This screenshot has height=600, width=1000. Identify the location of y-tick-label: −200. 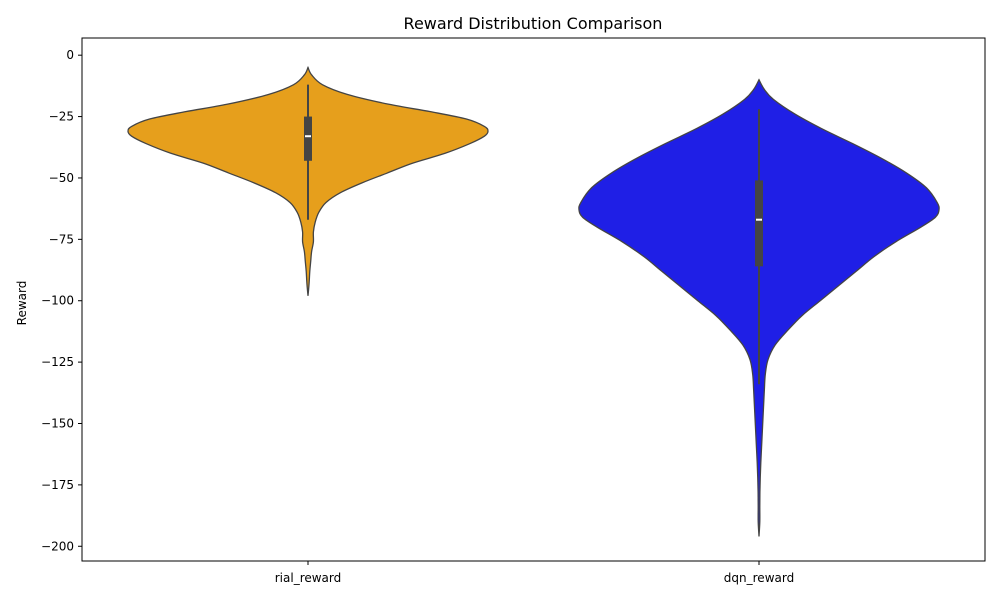
(57, 546).